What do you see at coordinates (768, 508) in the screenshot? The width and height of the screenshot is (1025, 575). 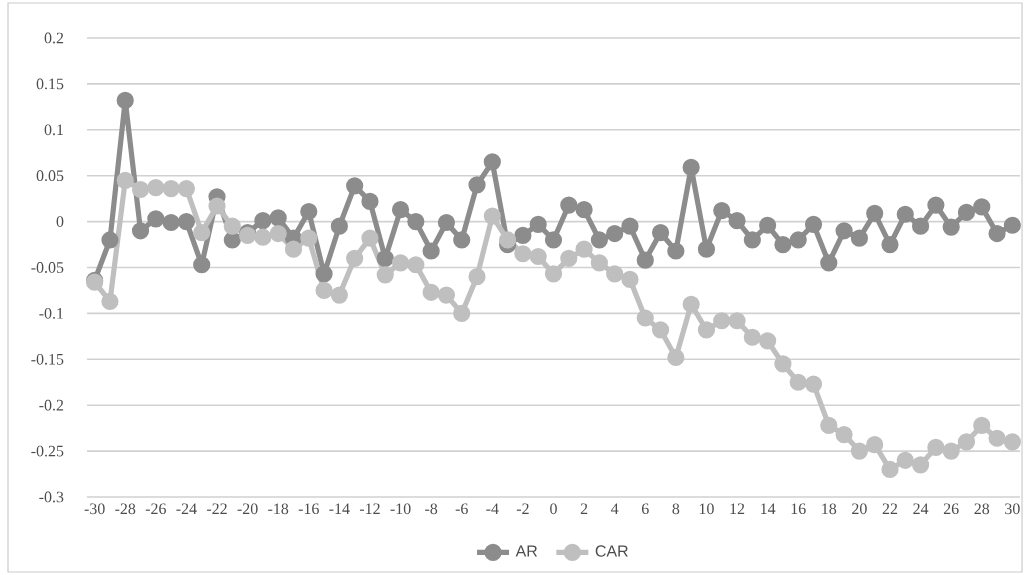 I see `x-tick-label: 14` at bounding box center [768, 508].